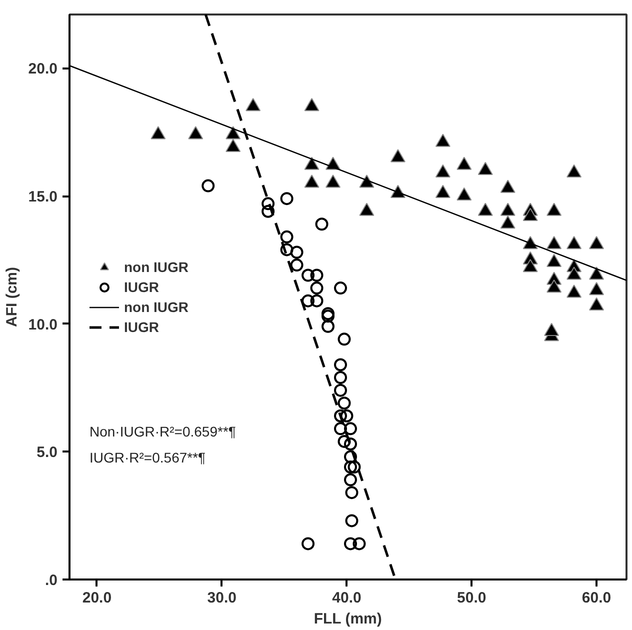 This screenshot has height=630, width=632. I want to click on x-tick-label: 20.0, so click(97, 598).